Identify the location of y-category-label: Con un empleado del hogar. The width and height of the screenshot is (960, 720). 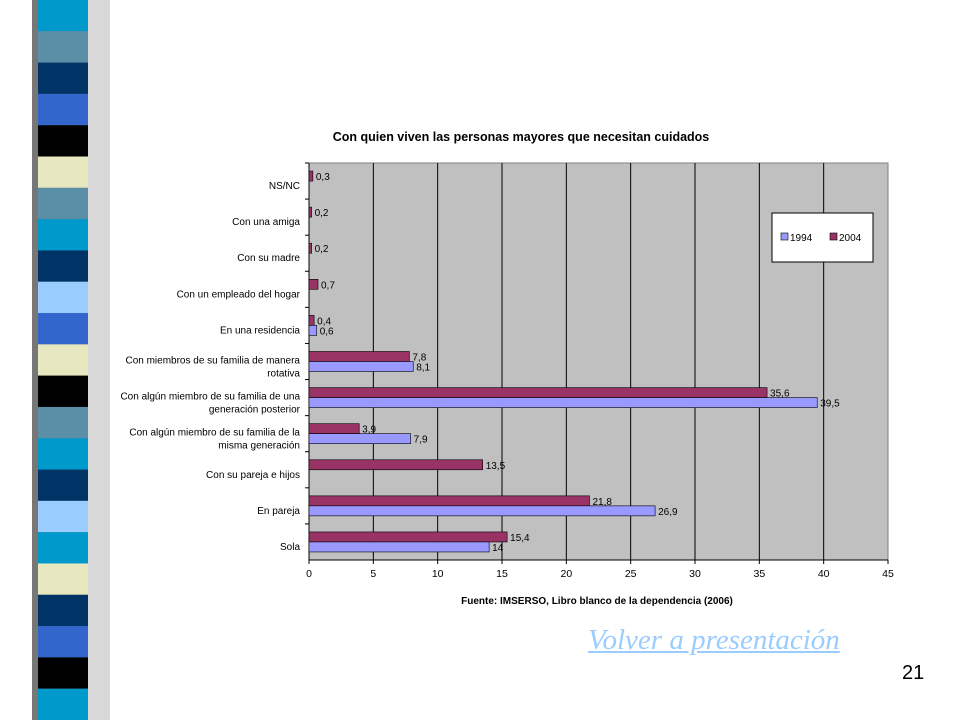
(239, 294).